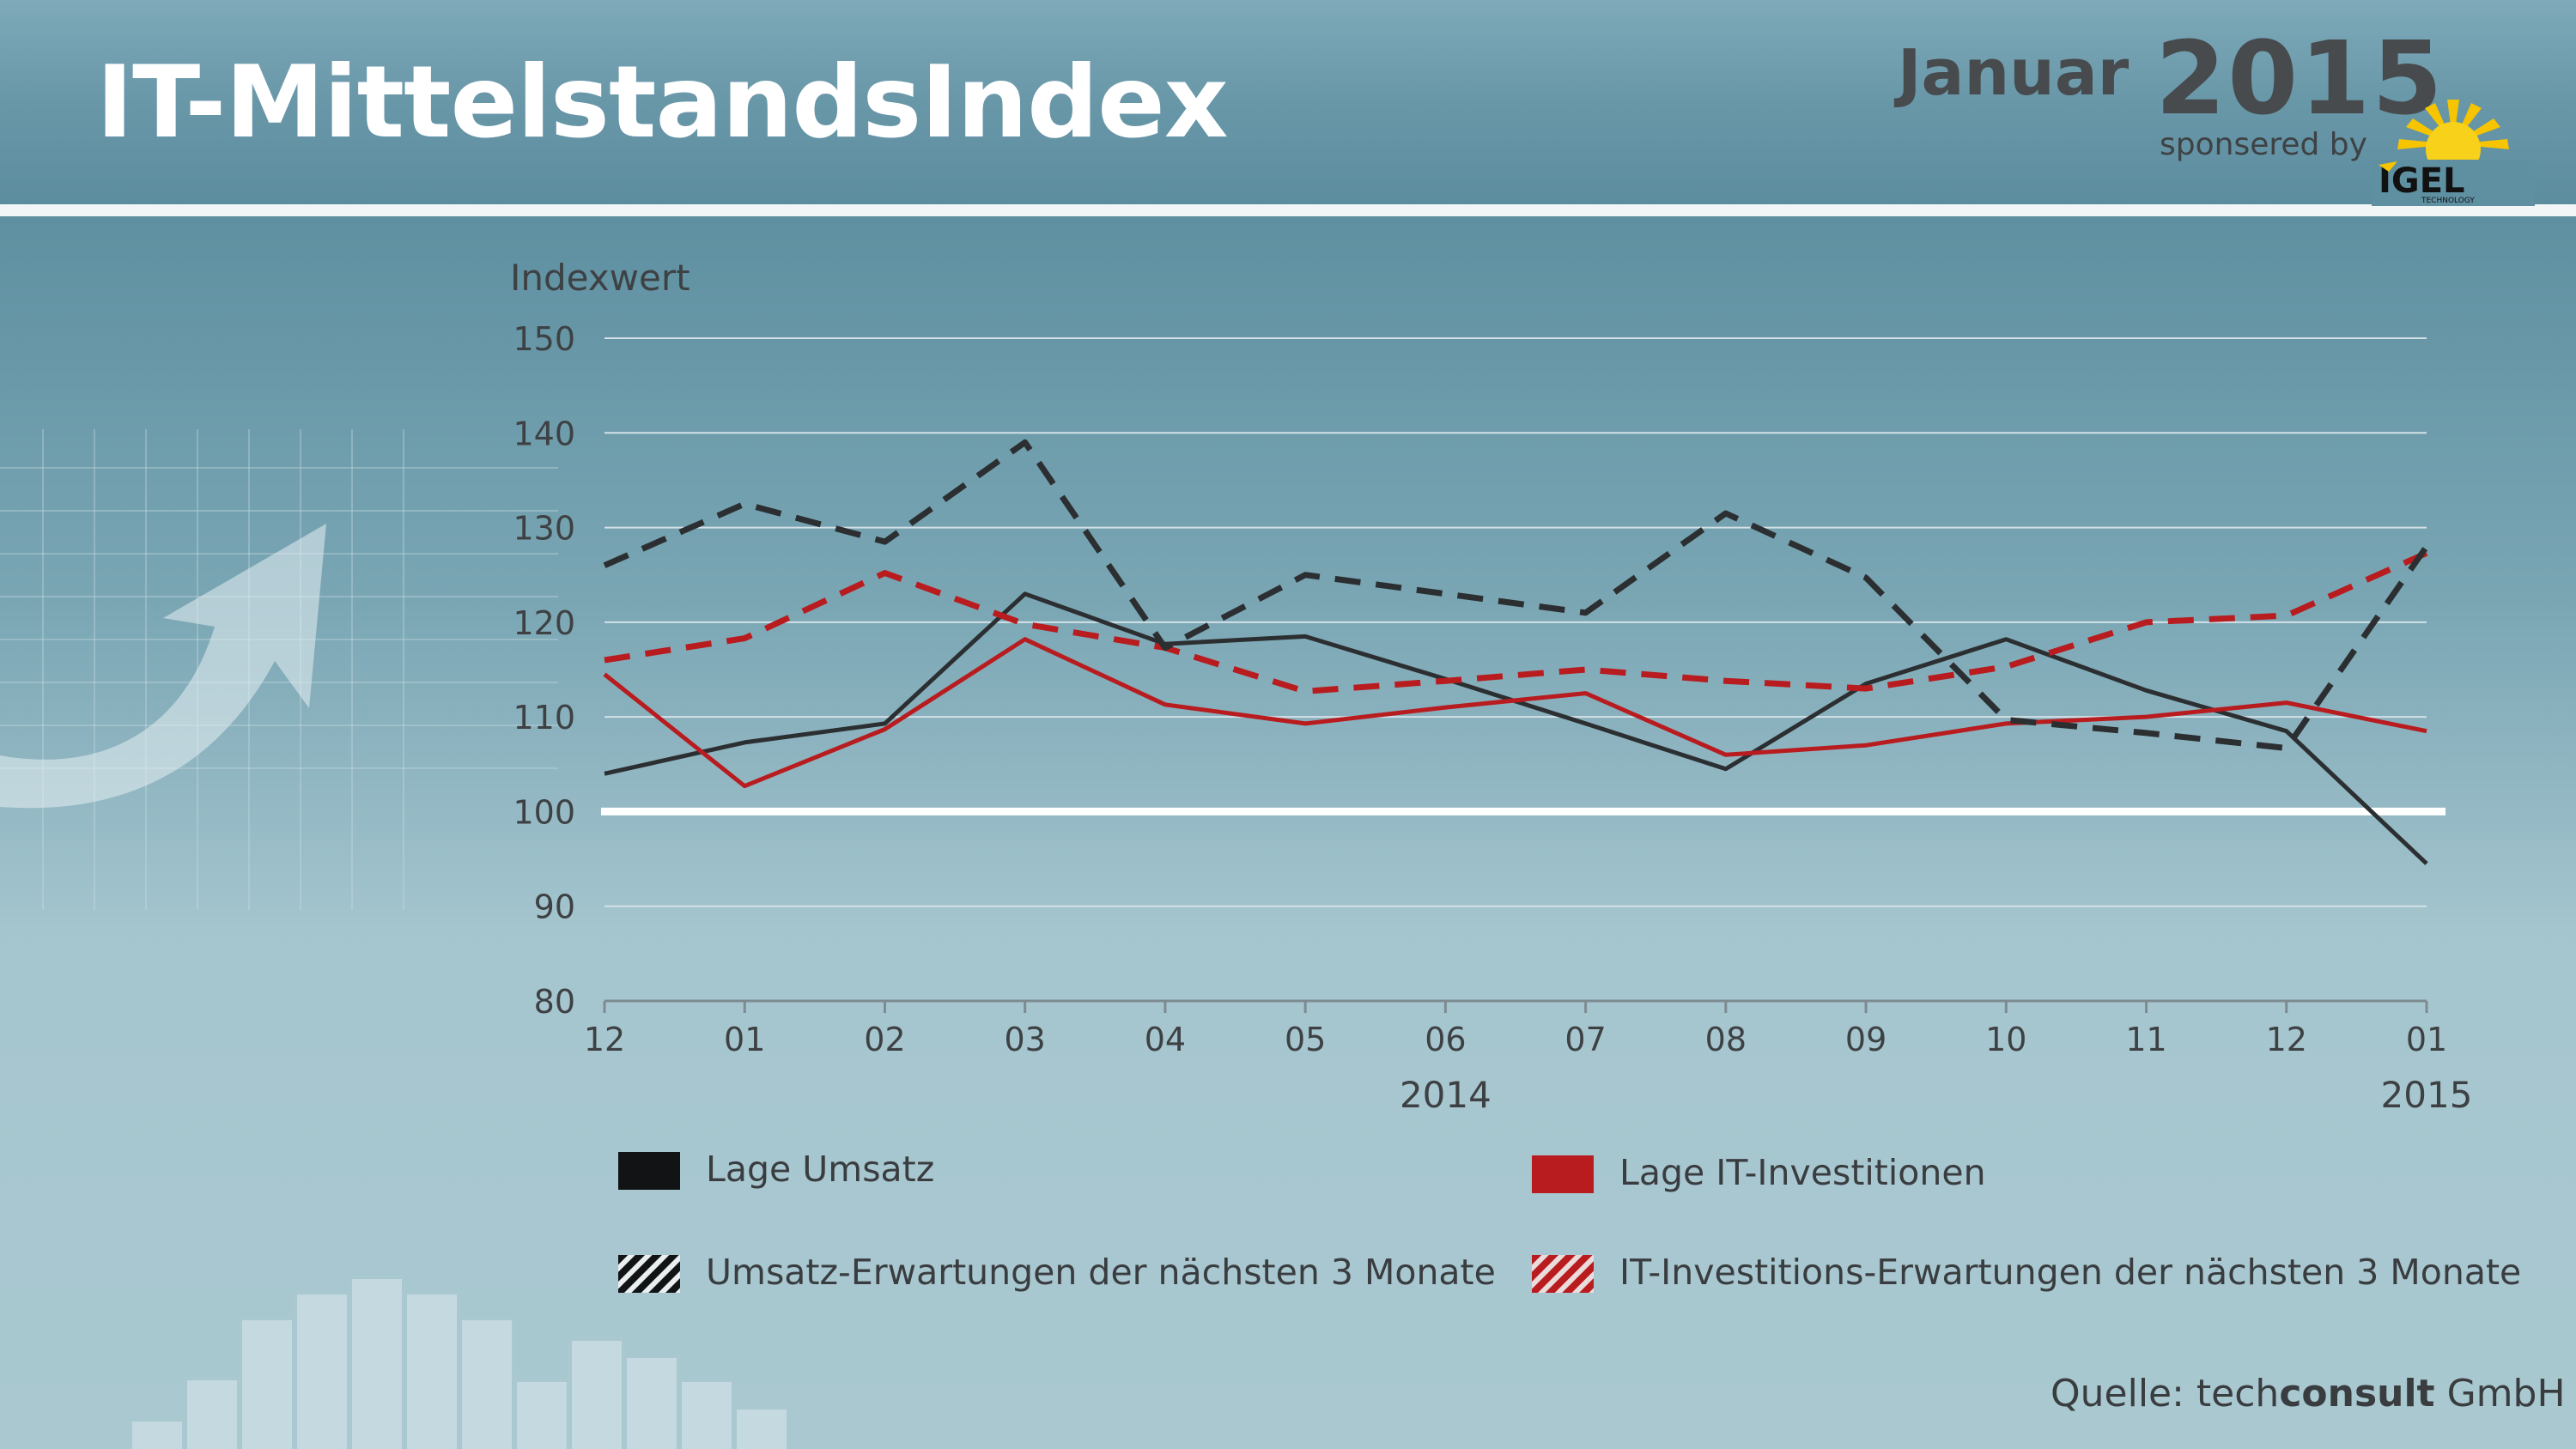  Describe the element at coordinates (1515, 1006) in the screenshot. I see `x-axis` at that location.